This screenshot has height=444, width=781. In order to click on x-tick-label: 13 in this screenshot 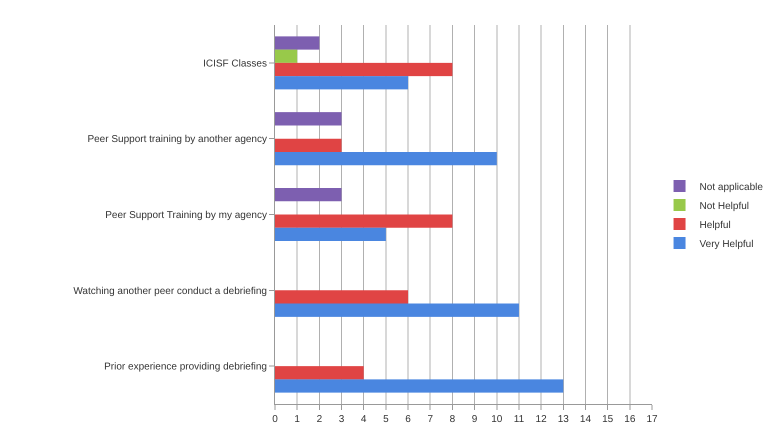, I will do `click(564, 419)`.